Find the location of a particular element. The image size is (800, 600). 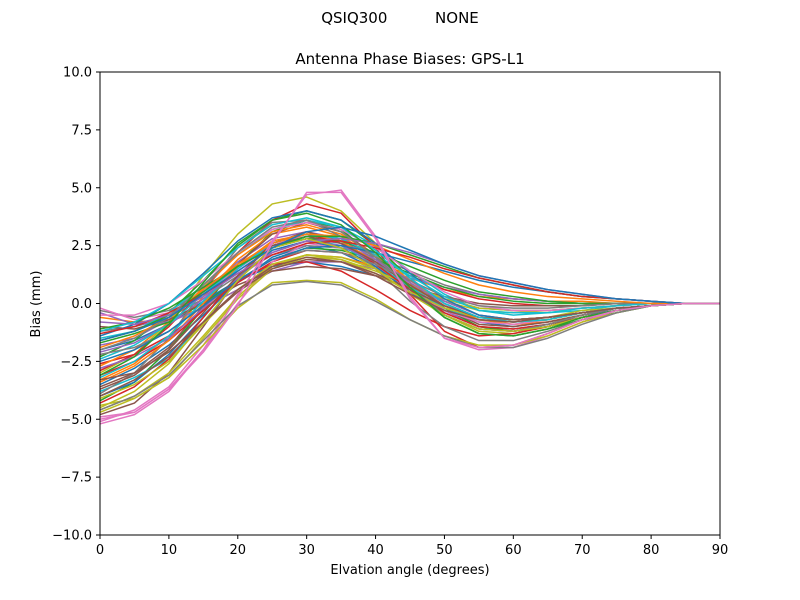

y-tick-label: 5.0 is located at coordinates (81, 188).